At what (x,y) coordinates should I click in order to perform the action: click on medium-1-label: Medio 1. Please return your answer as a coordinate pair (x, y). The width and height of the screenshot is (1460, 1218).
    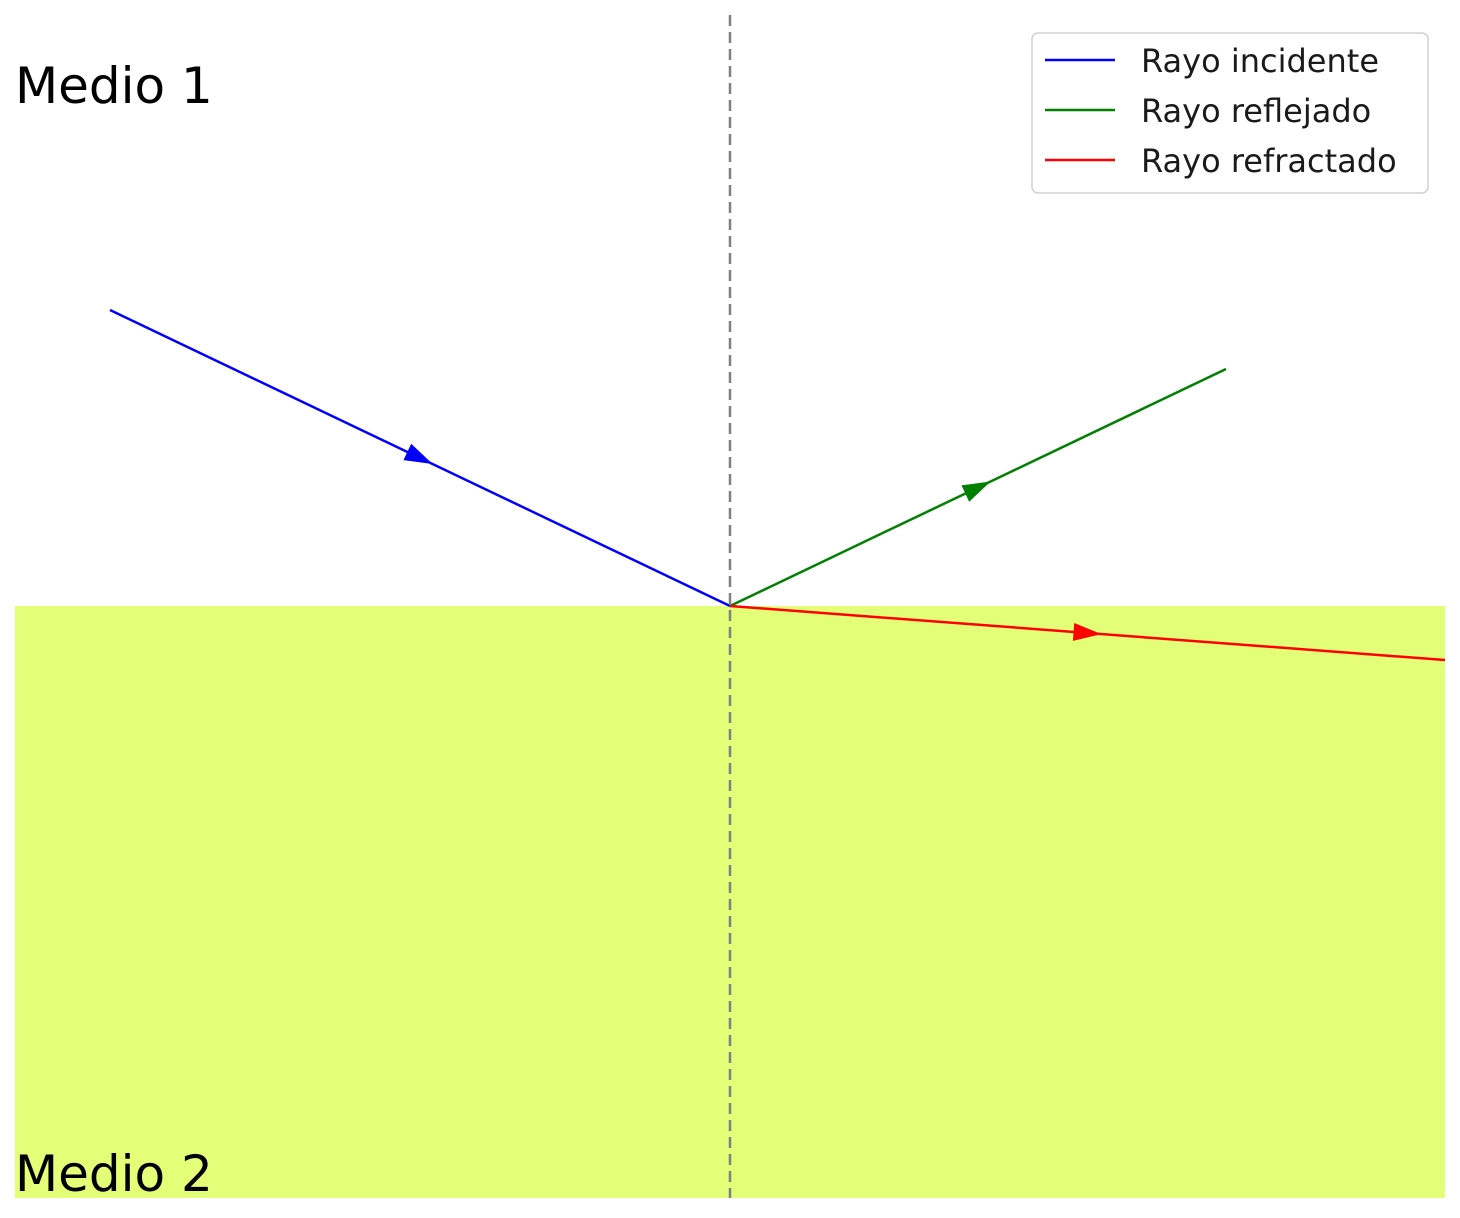
    Looking at the image, I should click on (114, 86).